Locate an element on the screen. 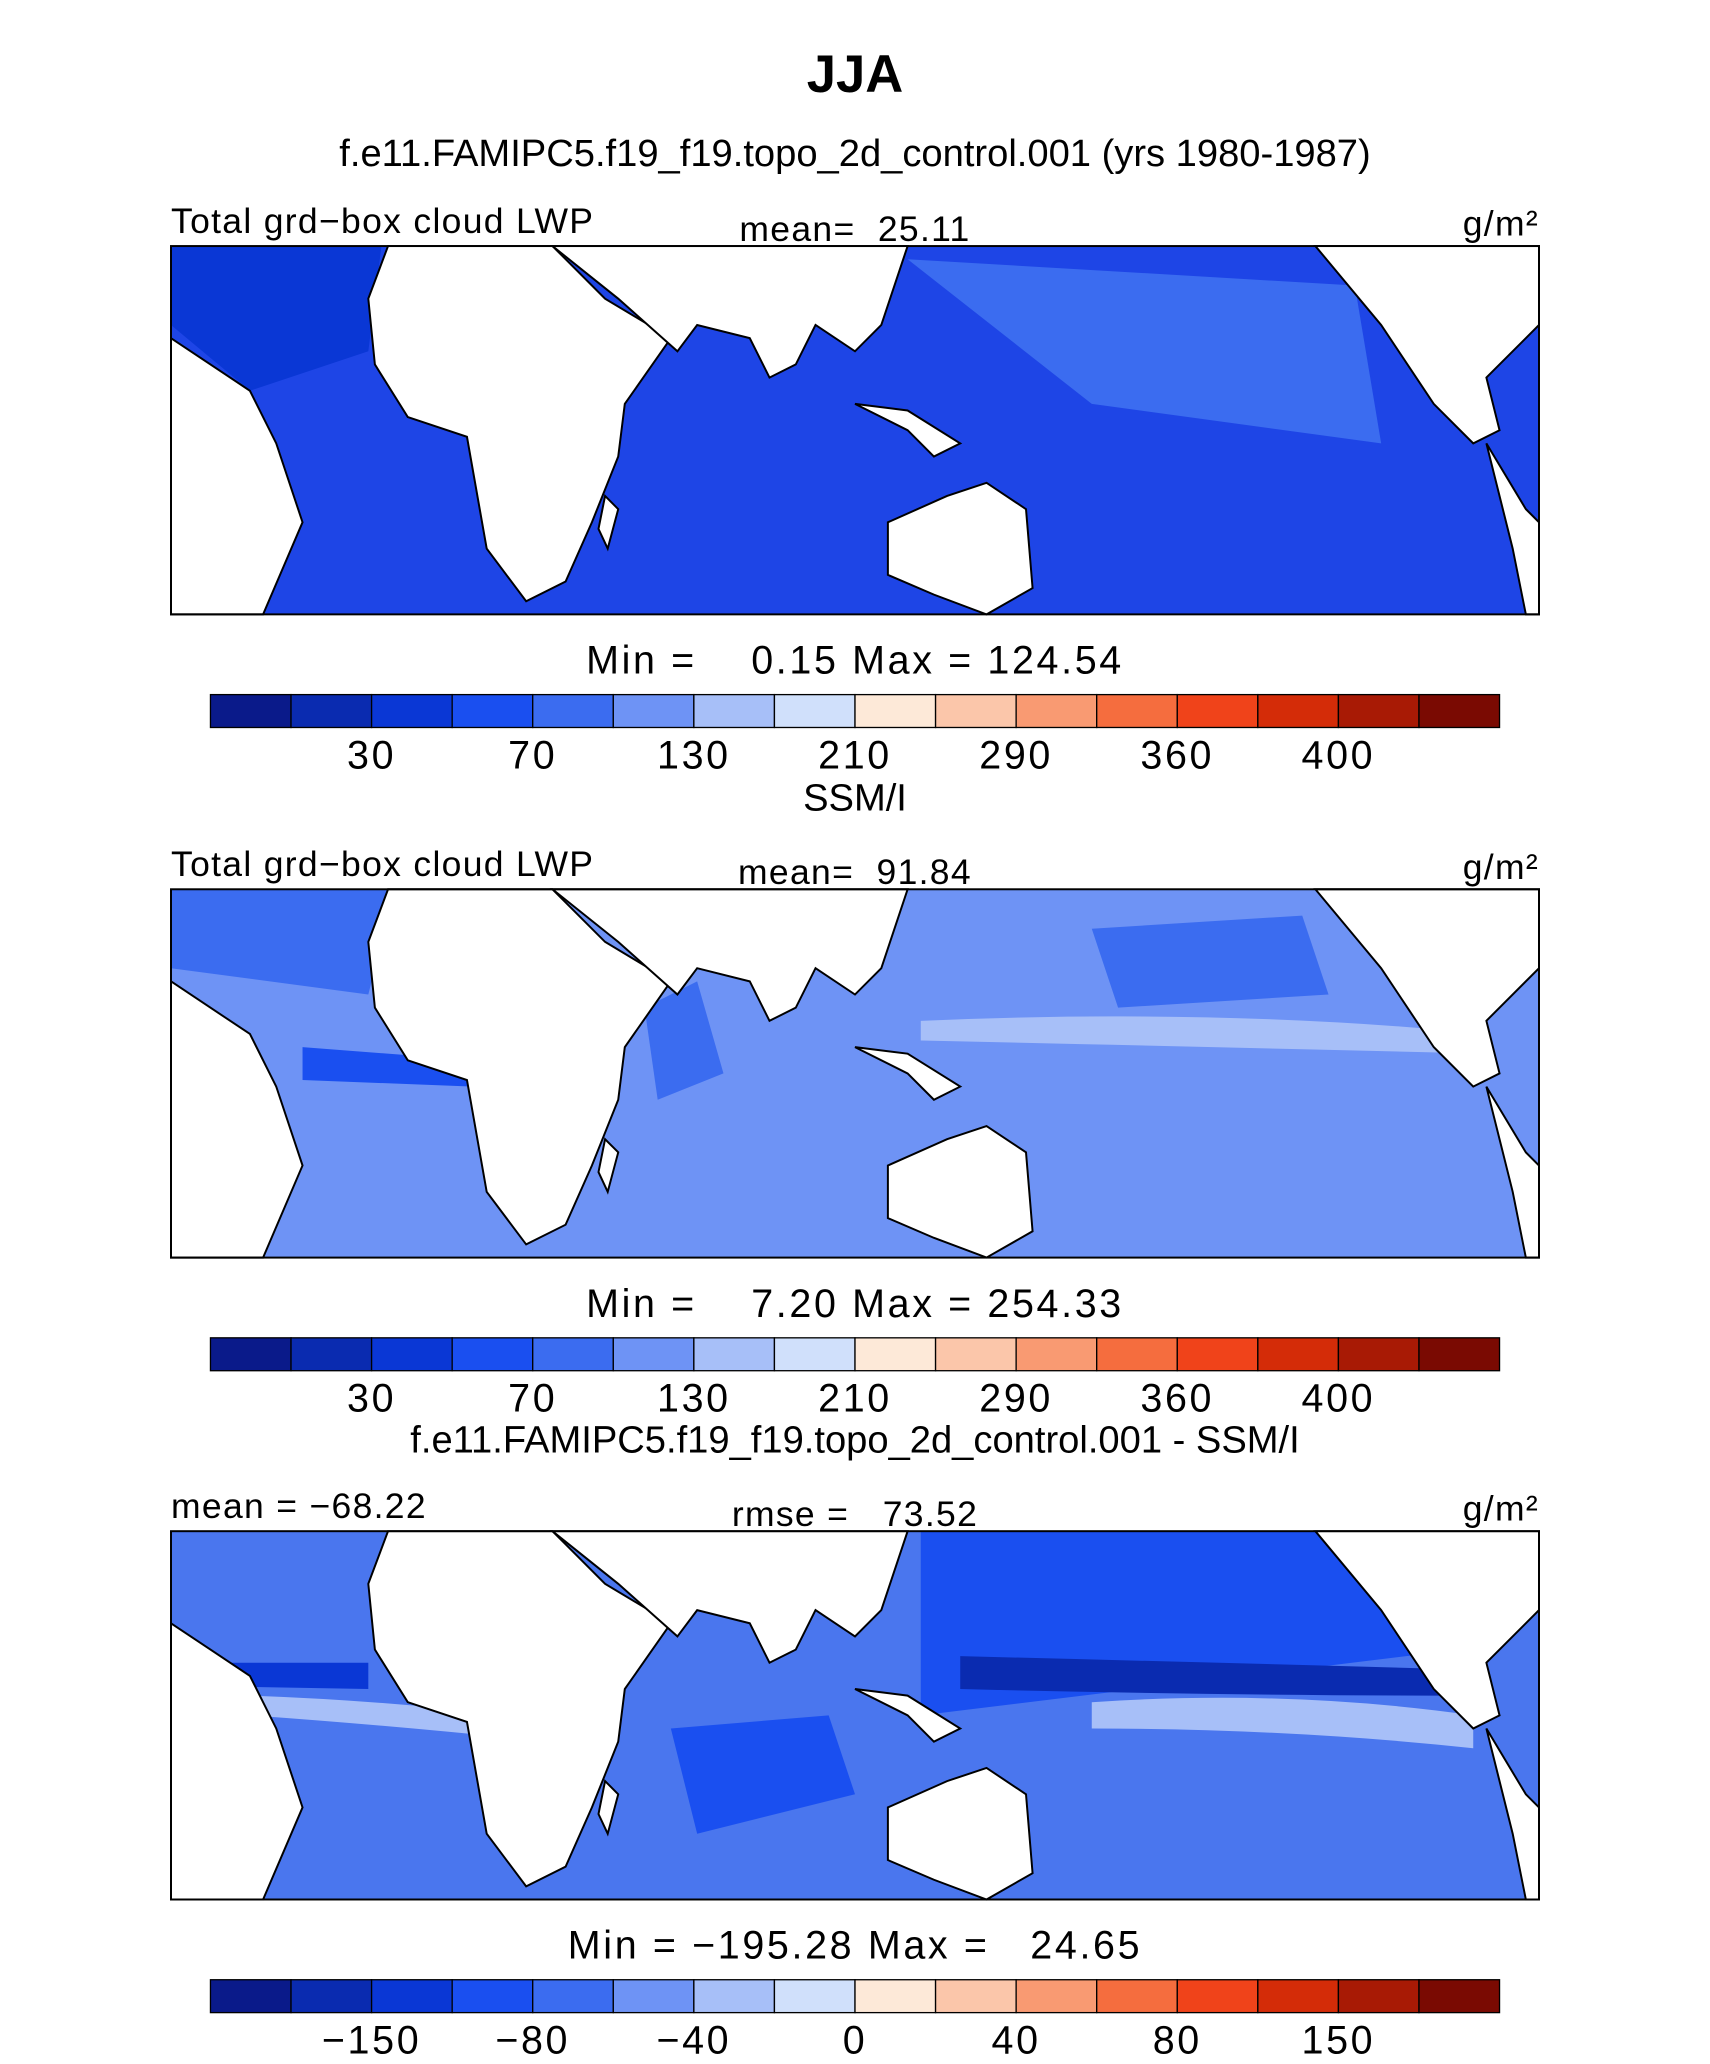 The width and height of the screenshot is (1710, 2064). min-max: Min = 0.15 Max = 124.54 is located at coordinates (855, 661).